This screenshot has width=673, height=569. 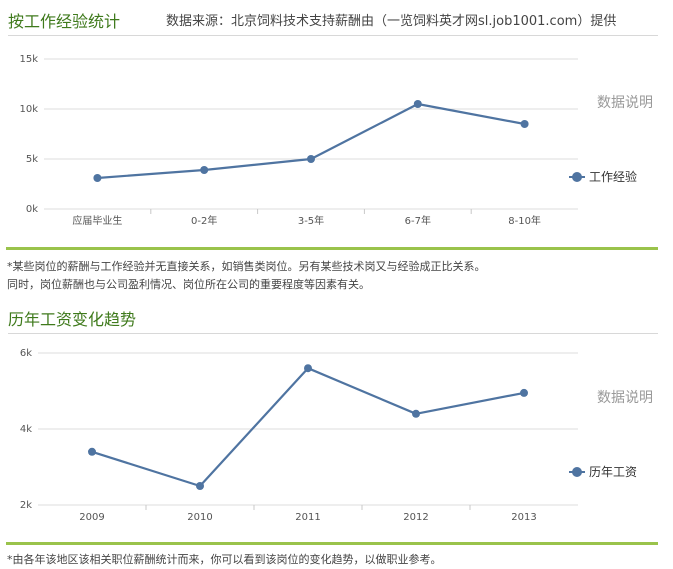 What do you see at coordinates (625, 103) in the screenshot?
I see `data-explain-link-1: 数据说明` at bounding box center [625, 103].